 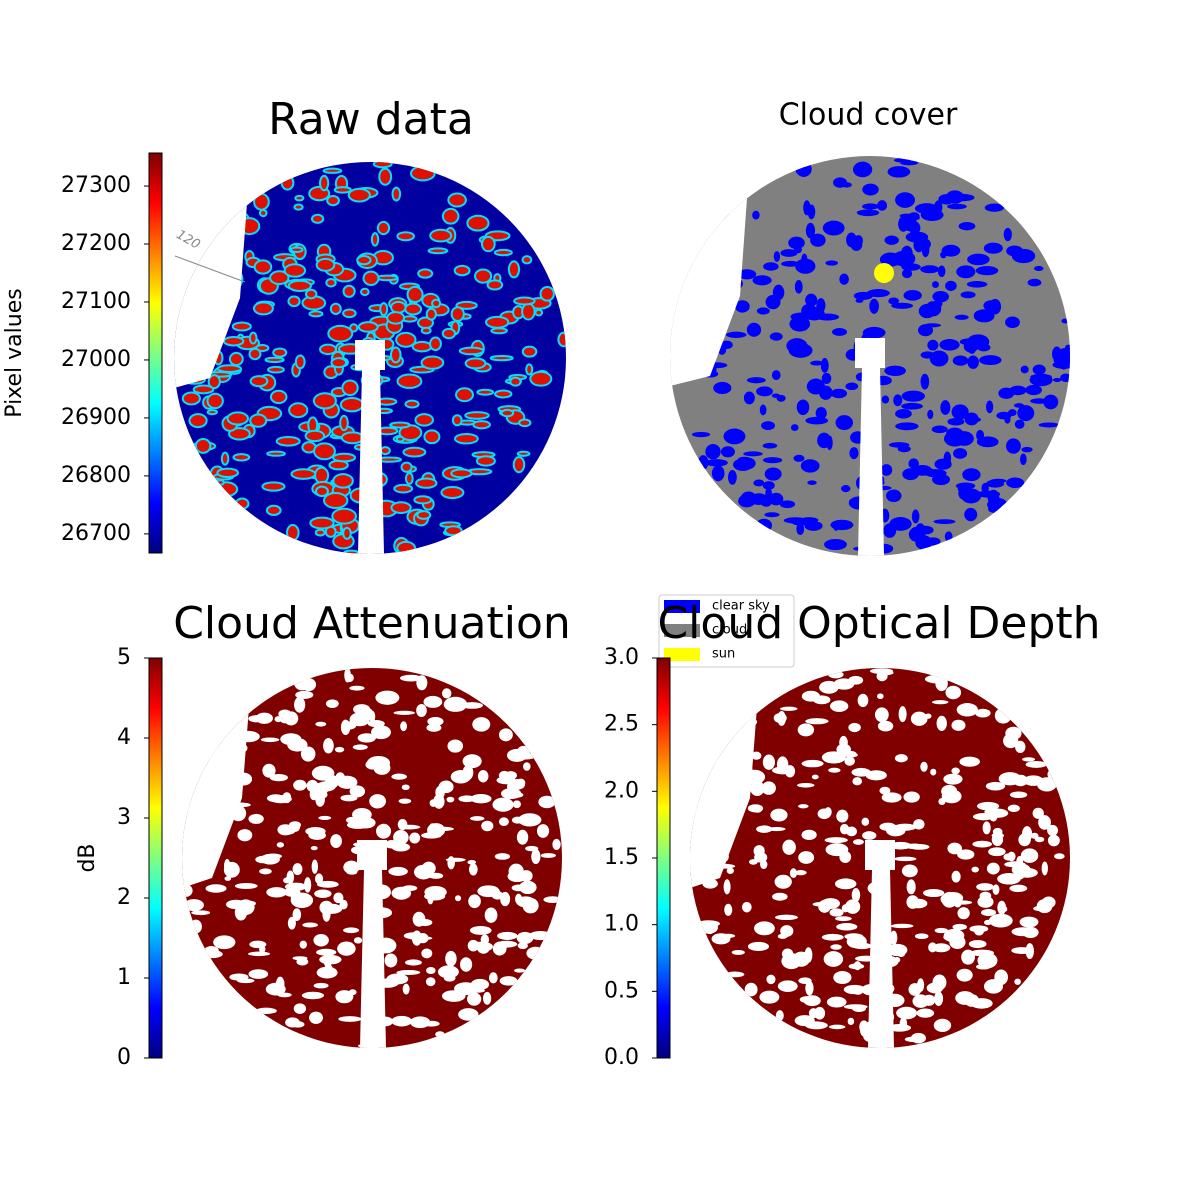 I want to click on grid-spoke, so click(x=210, y=269).